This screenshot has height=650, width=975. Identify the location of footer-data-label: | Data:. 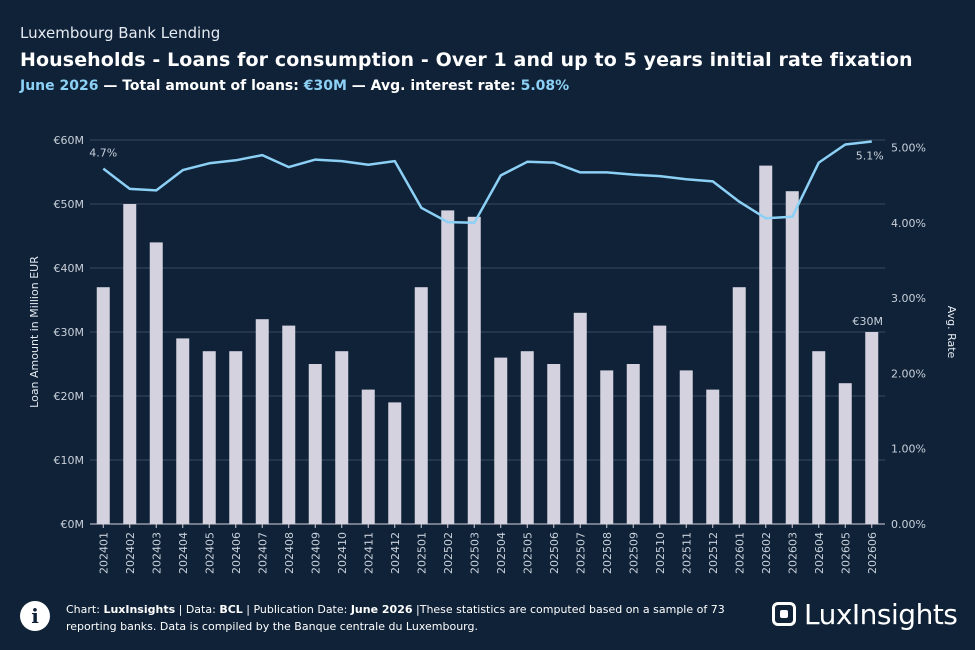
(197, 609).